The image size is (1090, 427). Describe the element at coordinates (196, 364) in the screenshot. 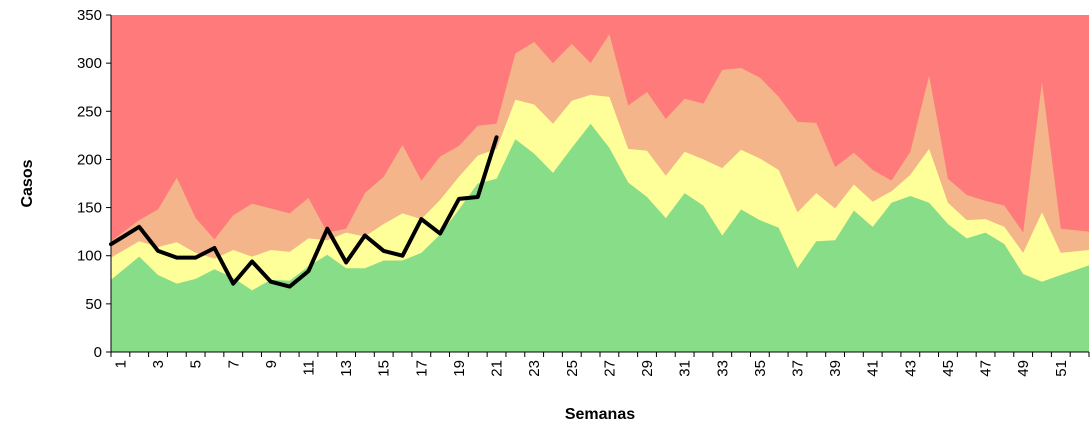

I see `x-tick-label: 5` at that location.